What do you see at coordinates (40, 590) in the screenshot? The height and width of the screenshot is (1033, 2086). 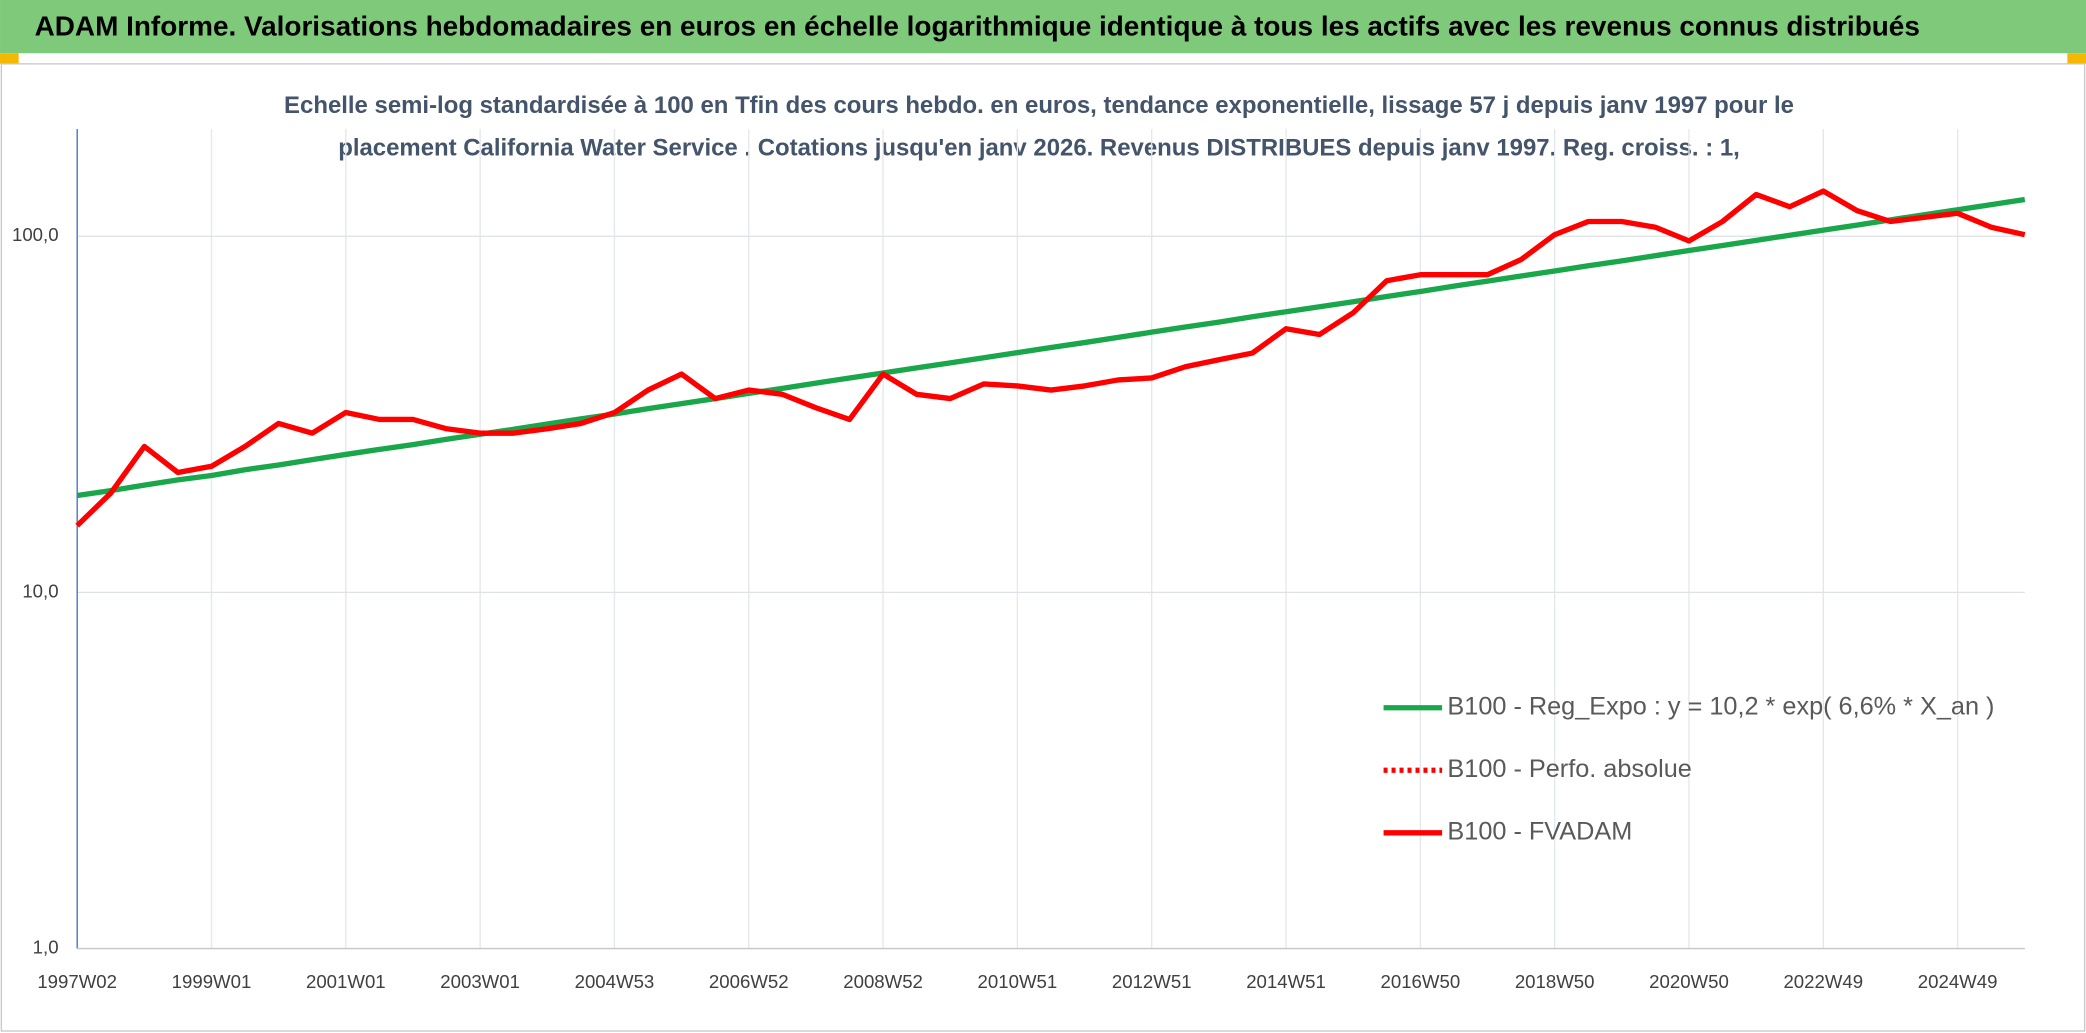 I see `y-tick-label: 10,0` at bounding box center [40, 590].